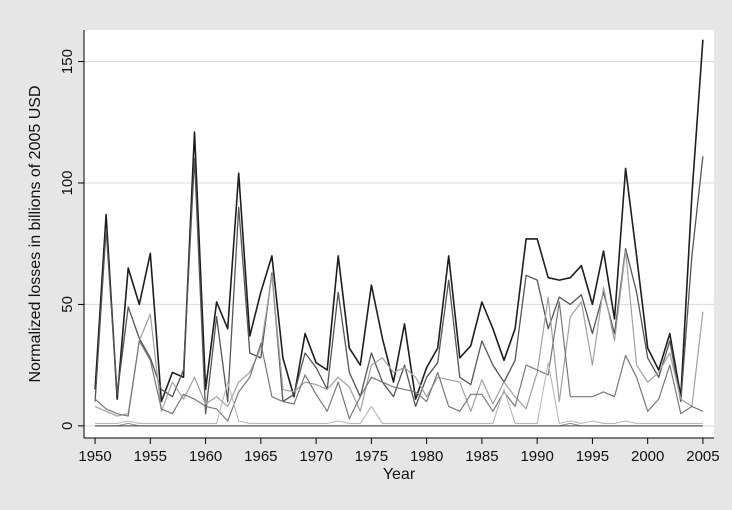 The image size is (732, 510). What do you see at coordinates (94, 456) in the screenshot?
I see `x-tick-label: 1950` at bounding box center [94, 456].